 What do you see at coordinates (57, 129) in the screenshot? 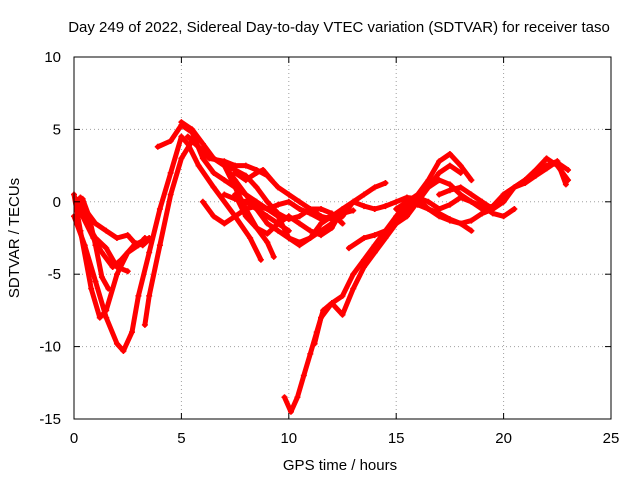
I see `y-tick-label: 5` at bounding box center [57, 129].